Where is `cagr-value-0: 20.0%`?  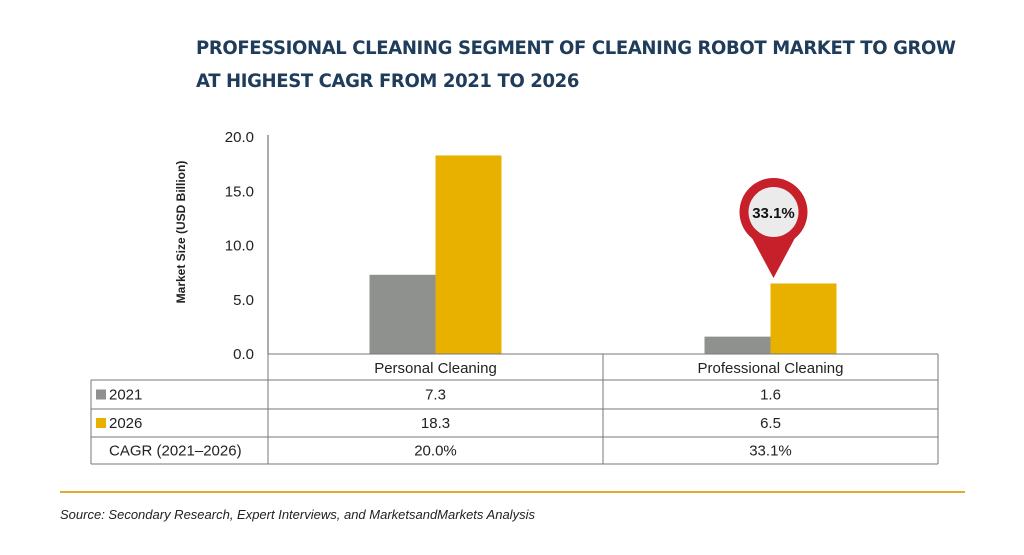 cagr-value-0: 20.0% is located at coordinates (435, 451).